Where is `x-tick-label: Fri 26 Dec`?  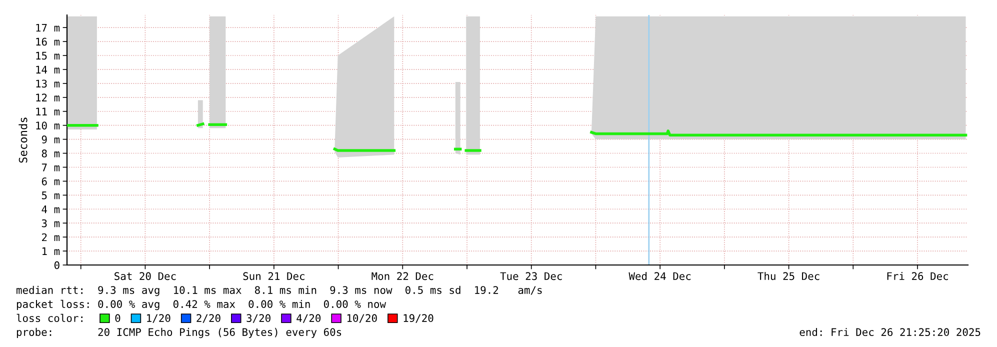
x-tick-label: Fri 26 Dec is located at coordinates (917, 276).